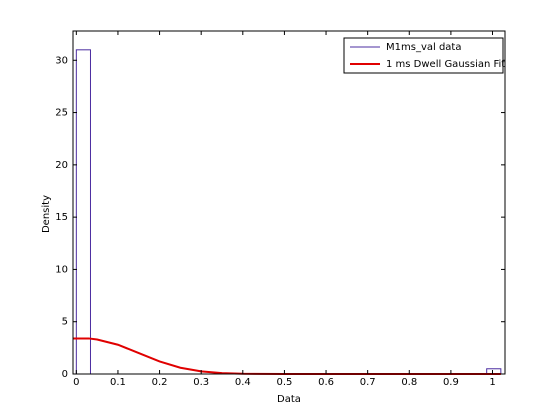 The image size is (560, 420). I want to click on y-tick-label: 0, so click(65, 374).